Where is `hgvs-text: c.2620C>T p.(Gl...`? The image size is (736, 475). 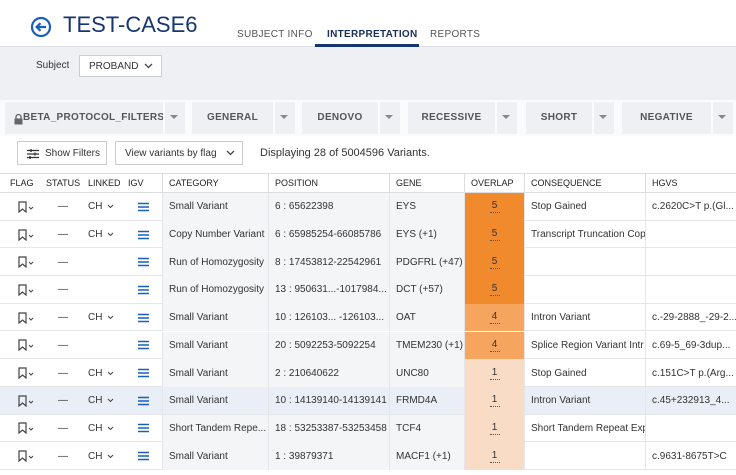
hgvs-text: c.2620C>T p.(Gl... is located at coordinates (693, 207).